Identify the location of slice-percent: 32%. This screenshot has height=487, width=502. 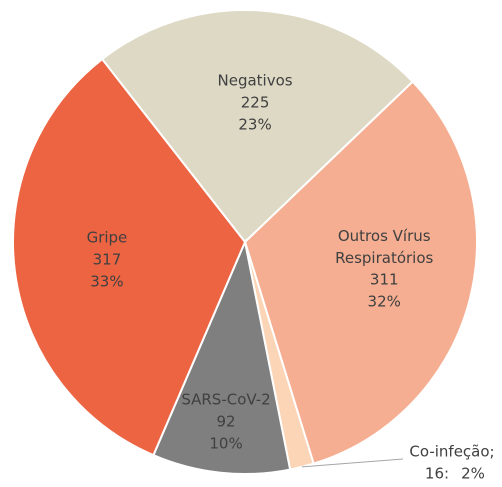
(384, 302).